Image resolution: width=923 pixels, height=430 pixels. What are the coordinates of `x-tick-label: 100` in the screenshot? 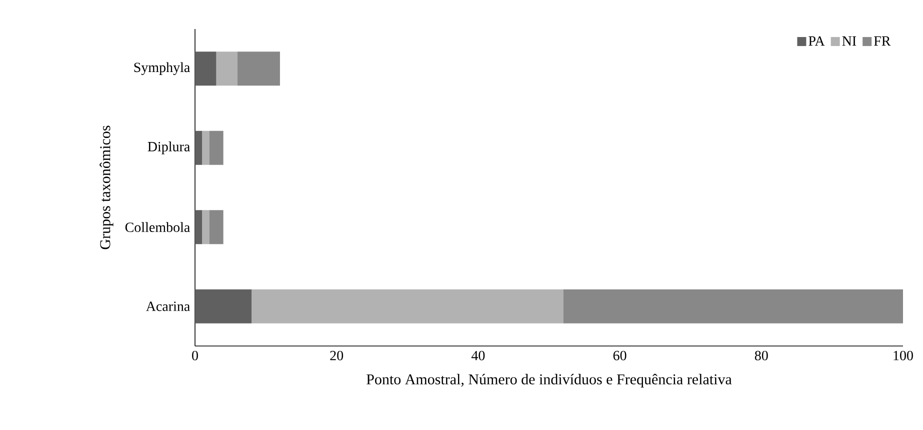 It's located at (903, 355).